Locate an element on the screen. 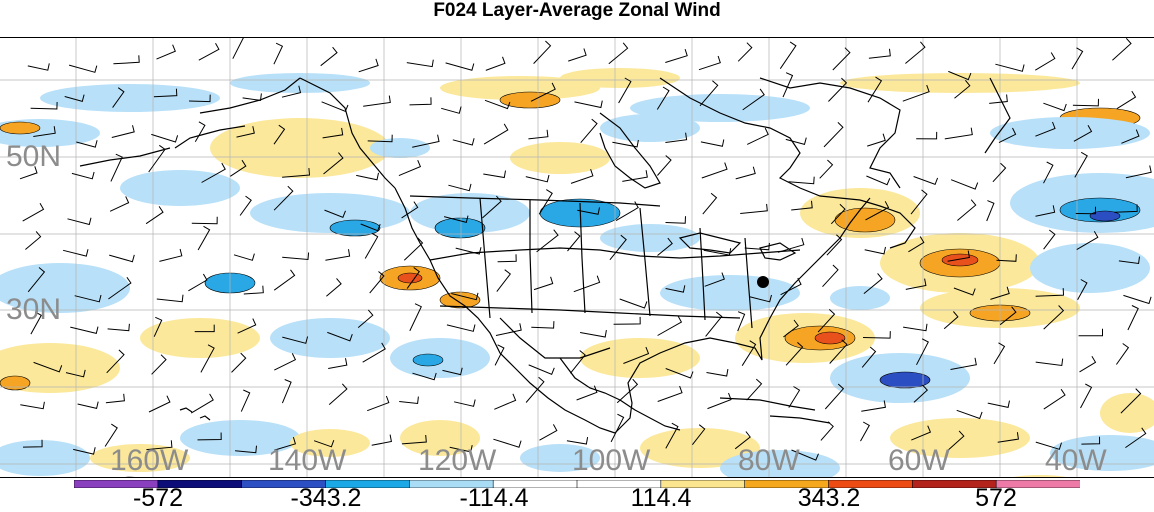  colorbar-swatch is located at coordinates (1037, 484).